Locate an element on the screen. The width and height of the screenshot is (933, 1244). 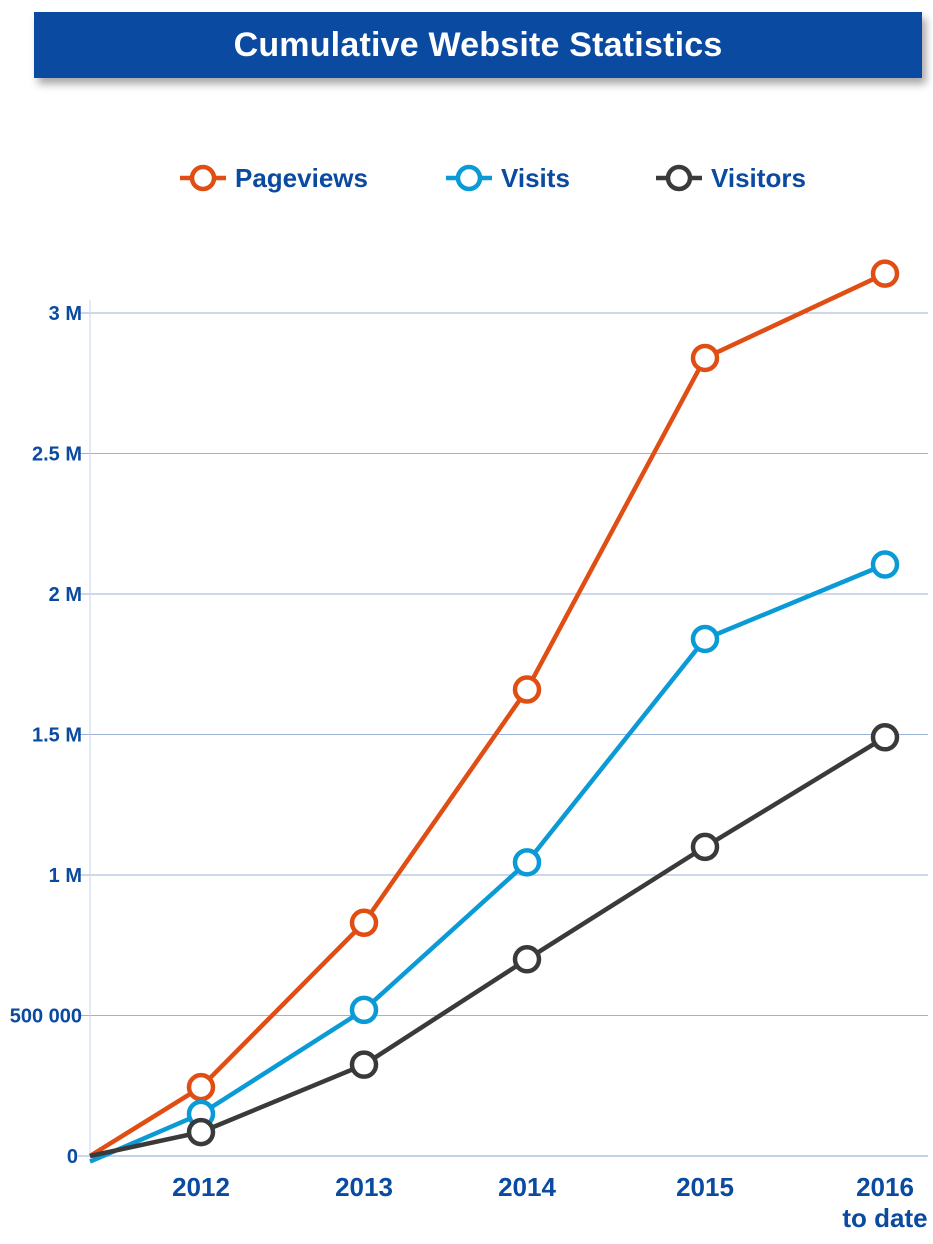
x-tick-label: 2016 is located at coordinates (885, 1187).